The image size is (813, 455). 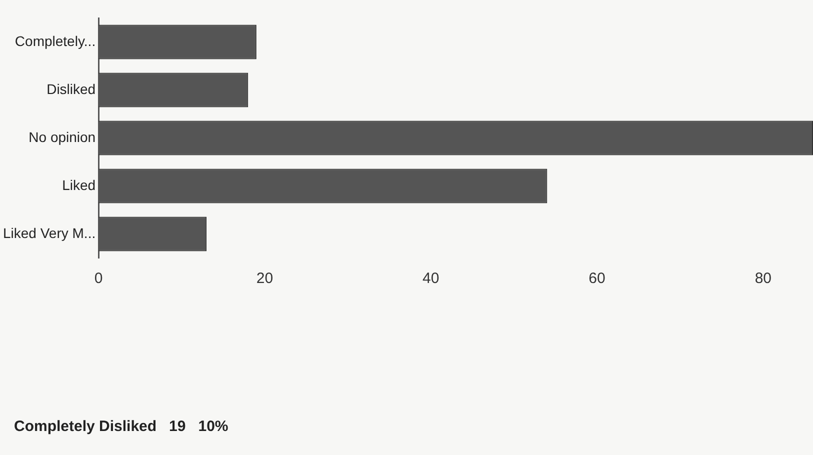 I want to click on y-tick-label: No opinion, so click(x=62, y=136).